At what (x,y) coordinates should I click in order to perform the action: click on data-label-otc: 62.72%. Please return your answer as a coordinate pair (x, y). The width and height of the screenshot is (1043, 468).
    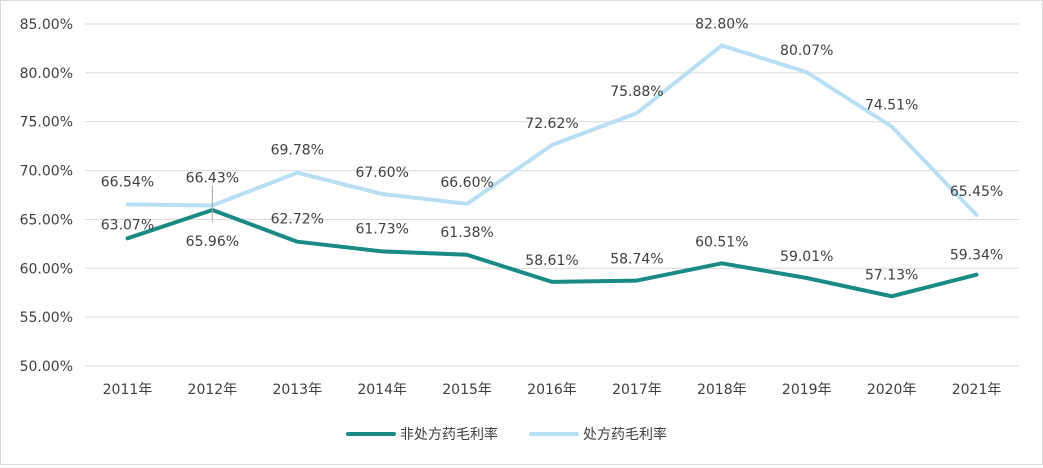
    Looking at the image, I should click on (297, 220).